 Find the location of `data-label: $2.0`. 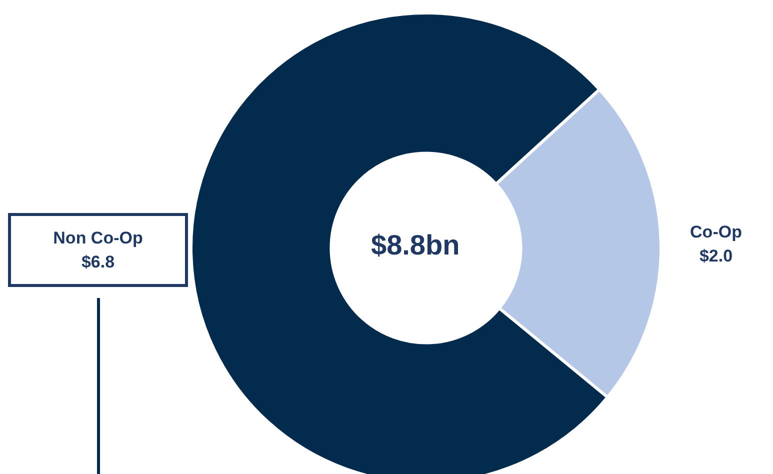

data-label: $2.0 is located at coordinates (716, 256).